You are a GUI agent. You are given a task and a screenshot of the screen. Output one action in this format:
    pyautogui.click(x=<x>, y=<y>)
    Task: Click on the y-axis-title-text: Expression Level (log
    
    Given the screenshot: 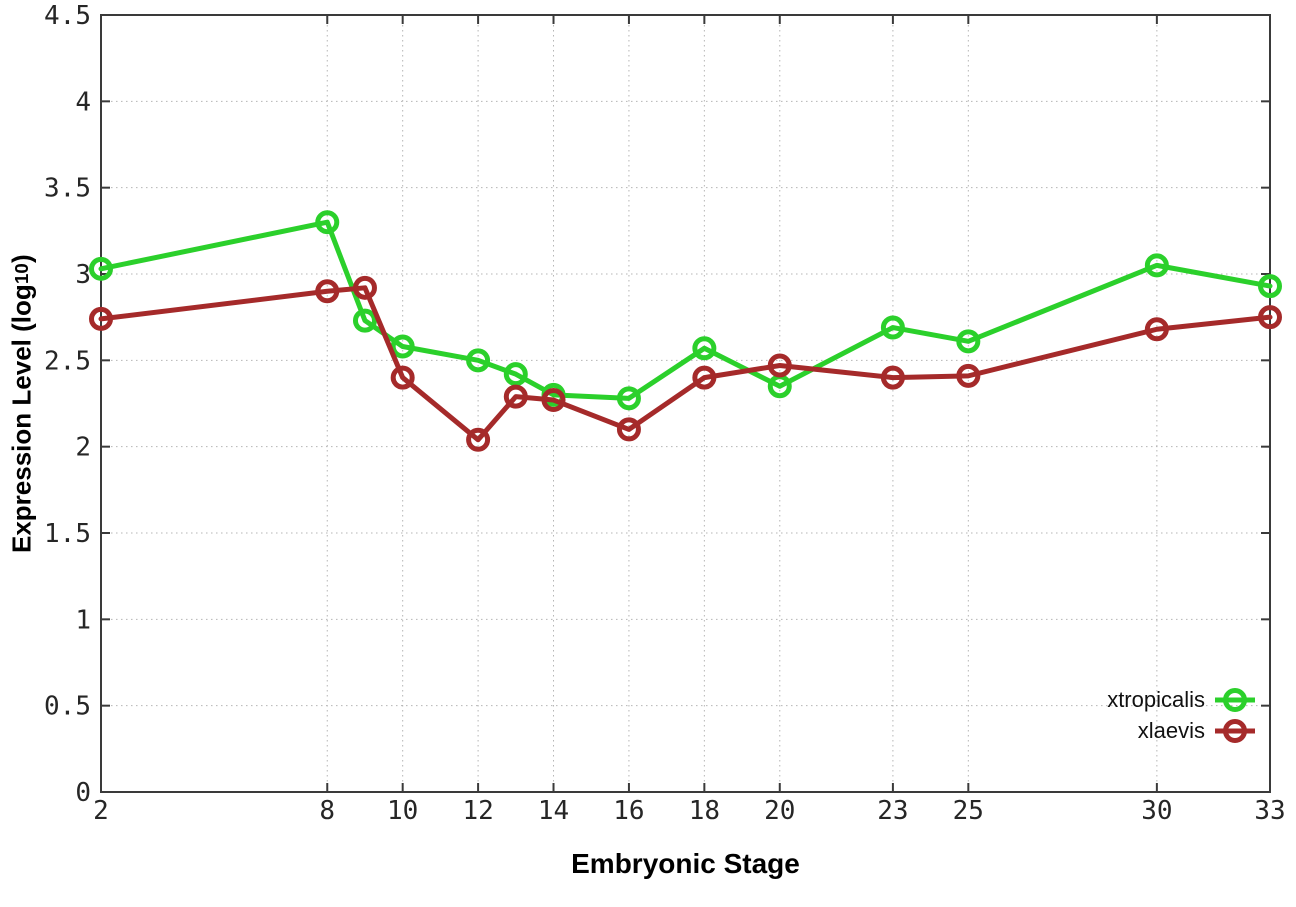 What is the action you would take?
    pyautogui.click(x=21, y=418)
    